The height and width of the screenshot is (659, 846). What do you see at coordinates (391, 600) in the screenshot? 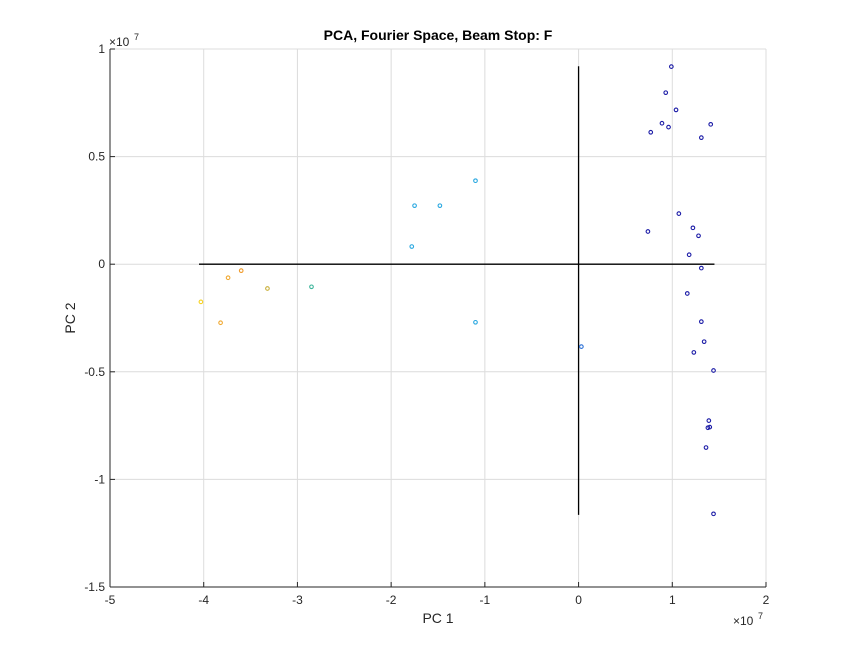
I see `x-tick-label: -2` at bounding box center [391, 600].